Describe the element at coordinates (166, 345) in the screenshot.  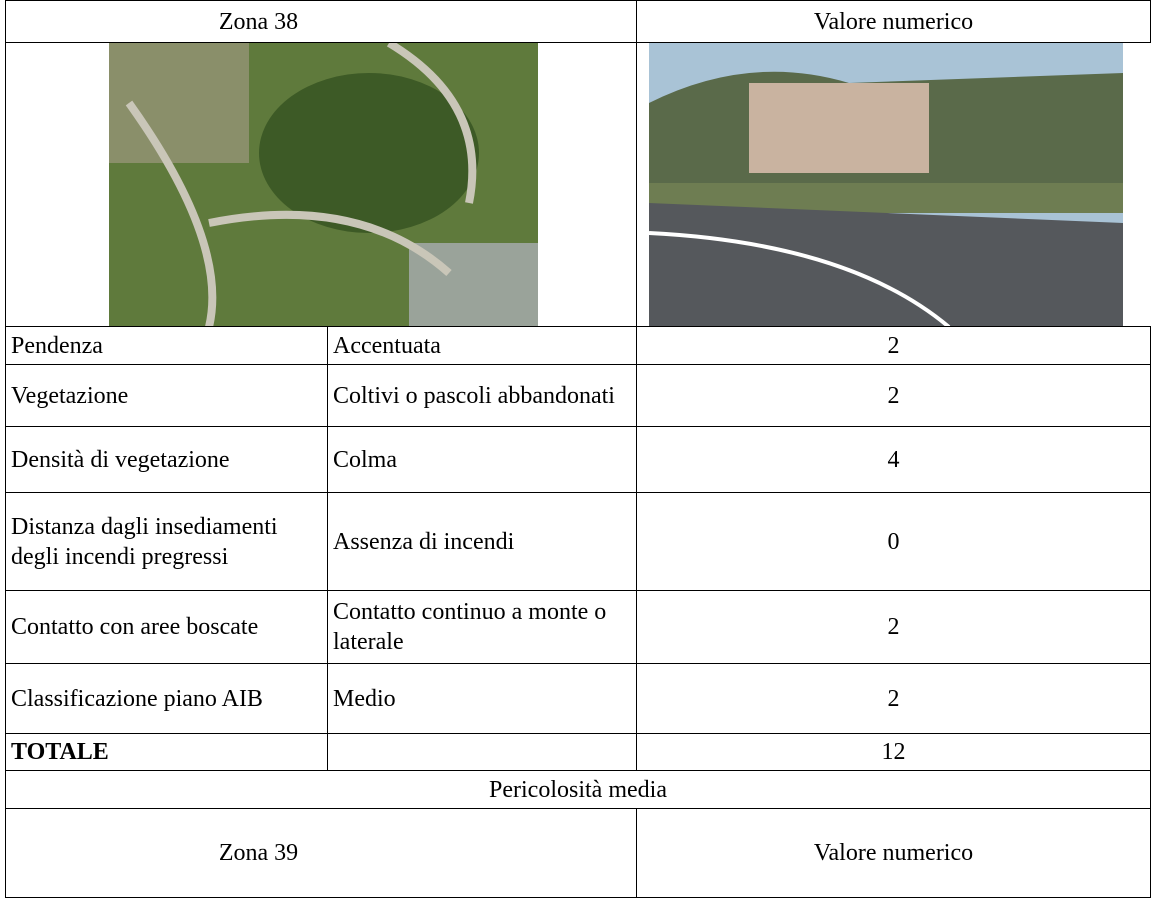
I see `criterion: Pendenza` at that location.